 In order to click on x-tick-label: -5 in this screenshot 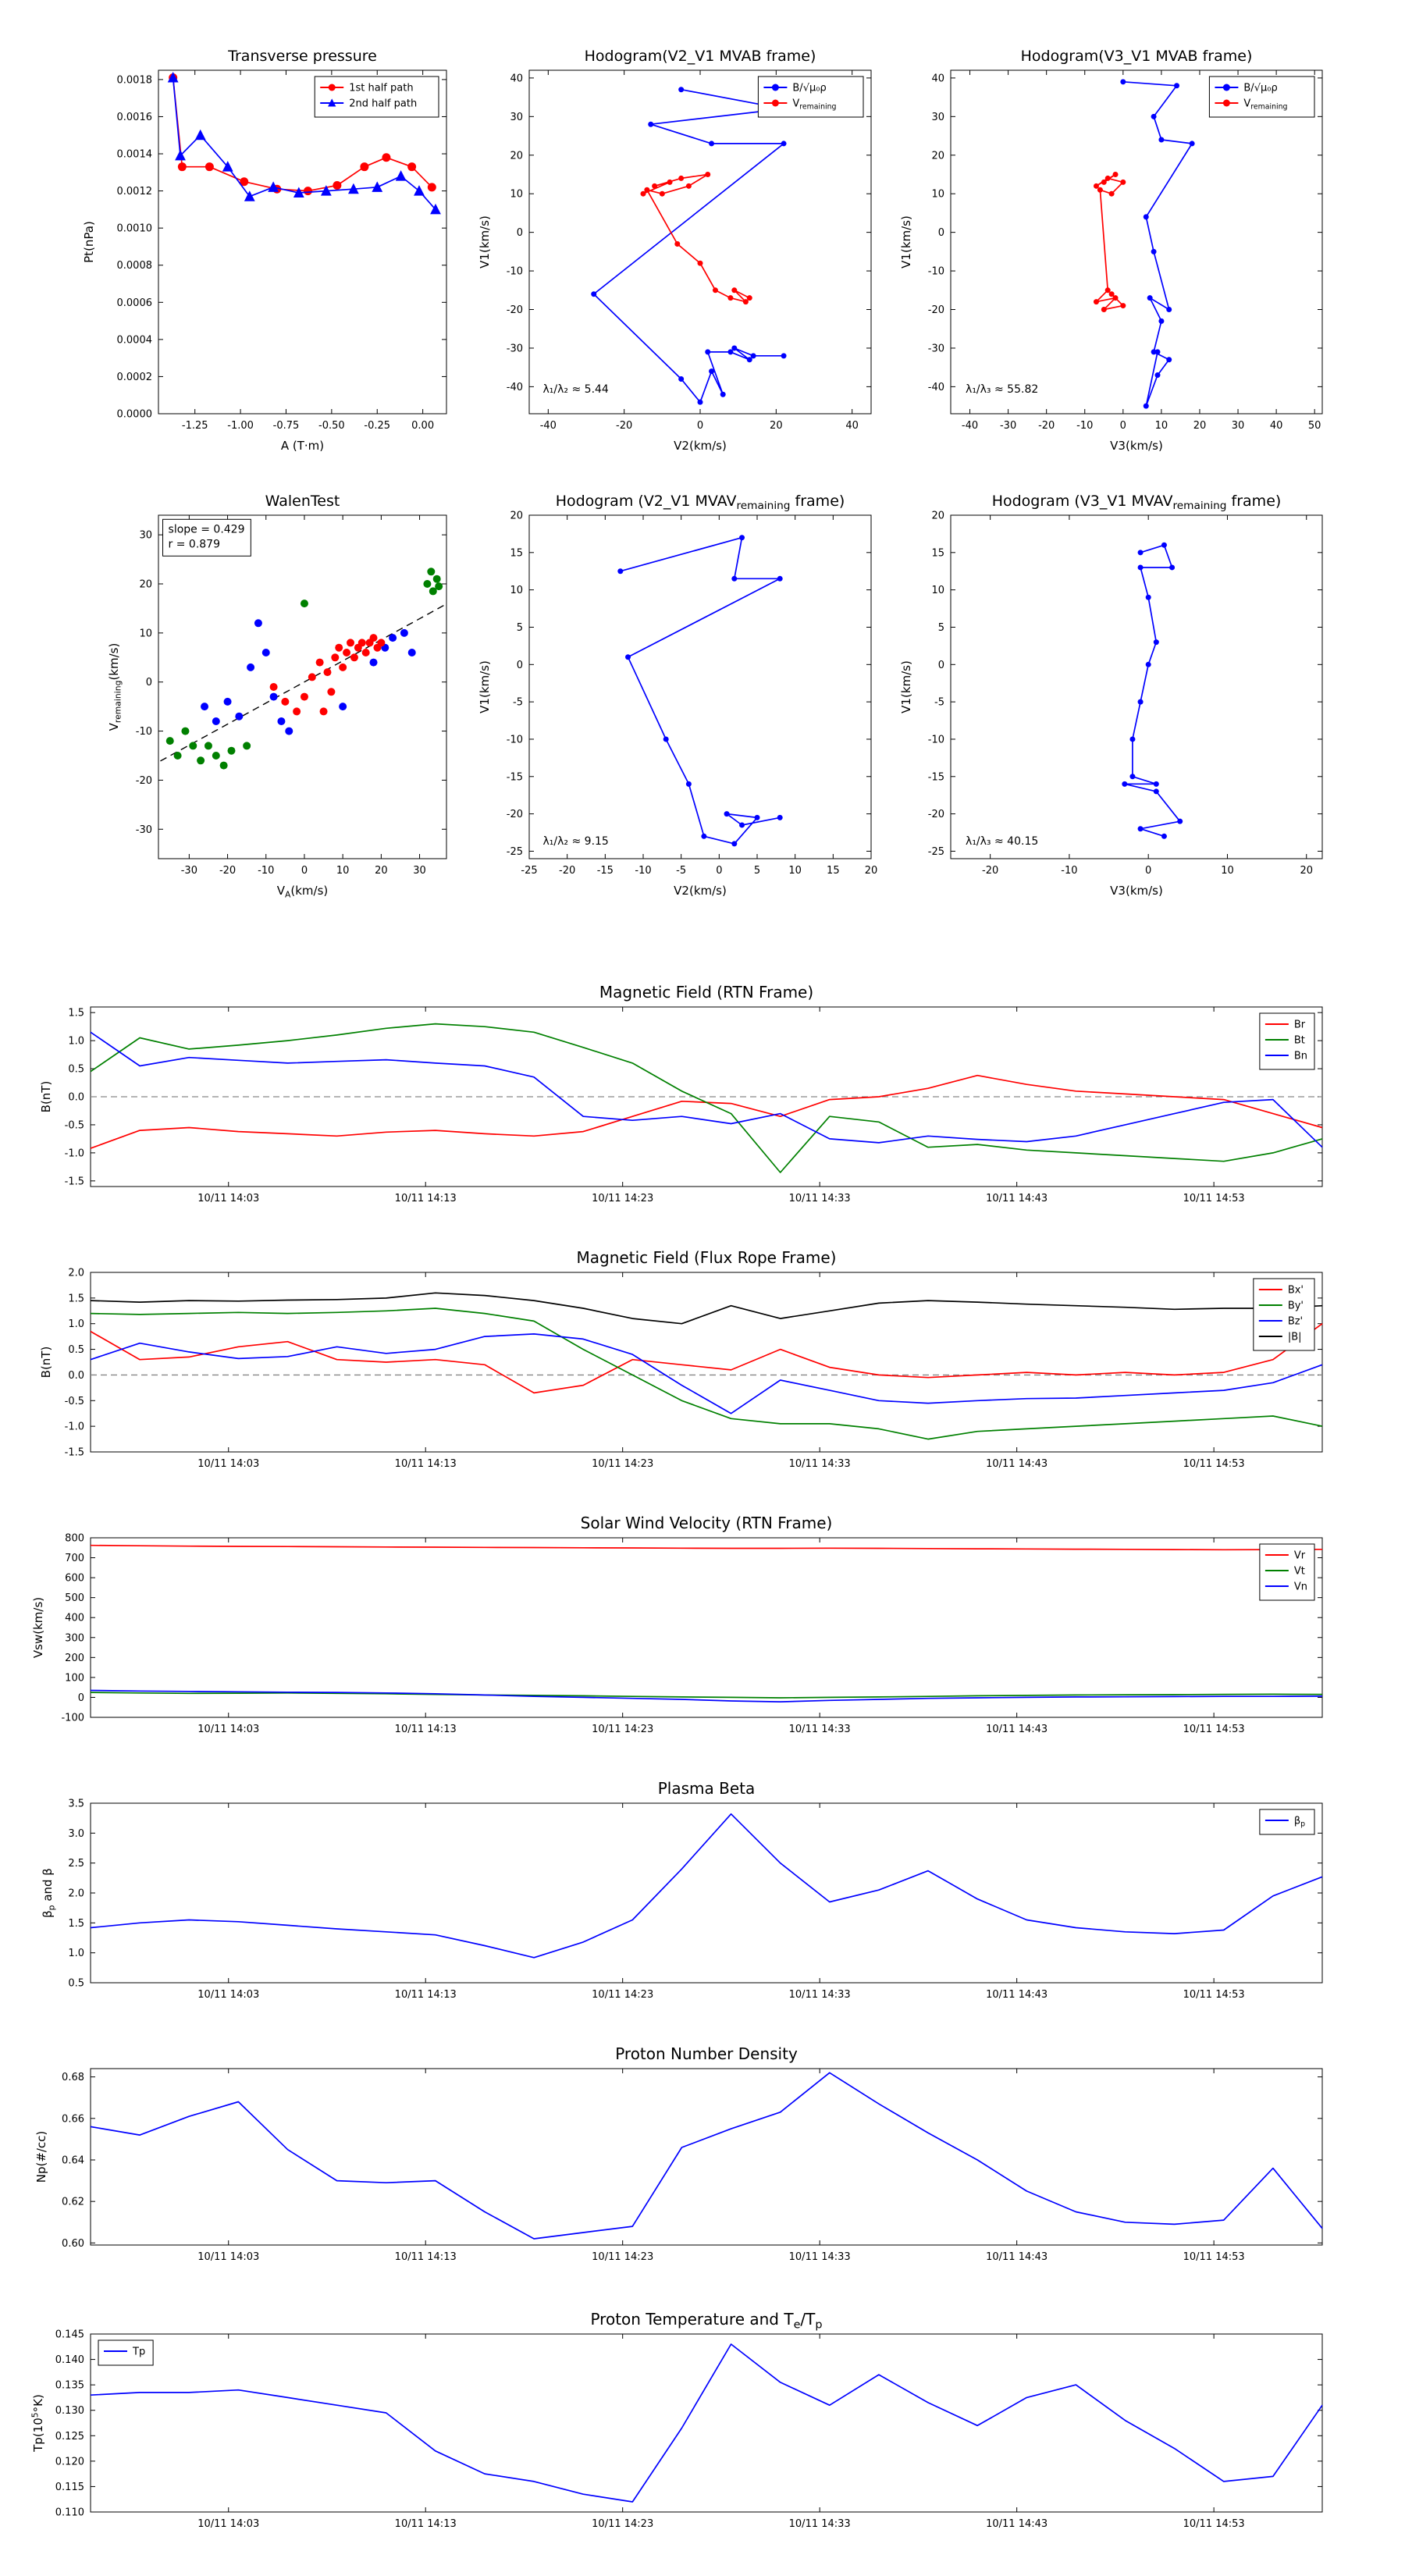, I will do `click(681, 871)`.